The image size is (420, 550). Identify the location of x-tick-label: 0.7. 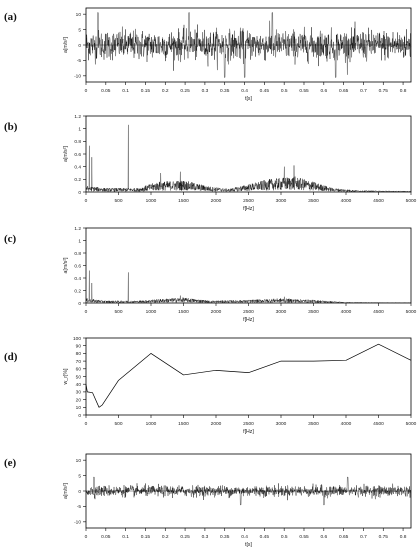
(363, 91).